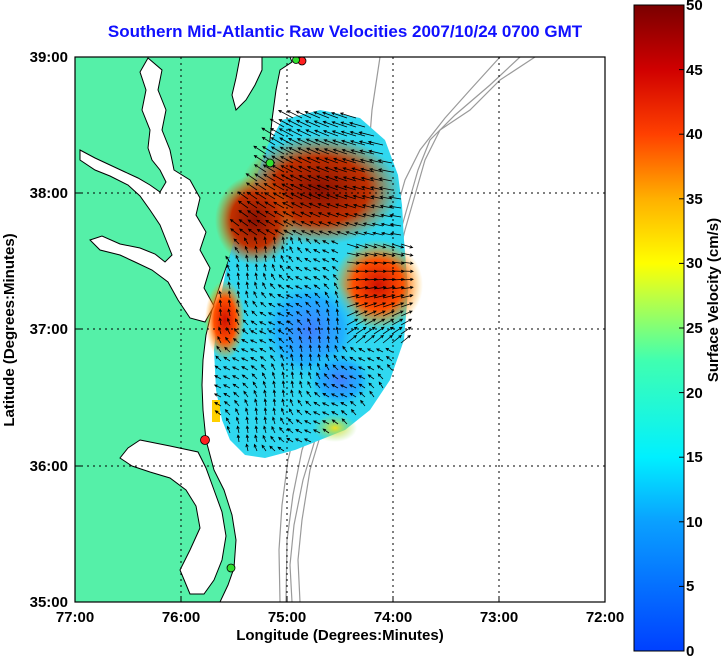 The image size is (724, 659). Describe the element at coordinates (694, 263) in the screenshot. I see `colorbar-tick-label: 30` at that location.